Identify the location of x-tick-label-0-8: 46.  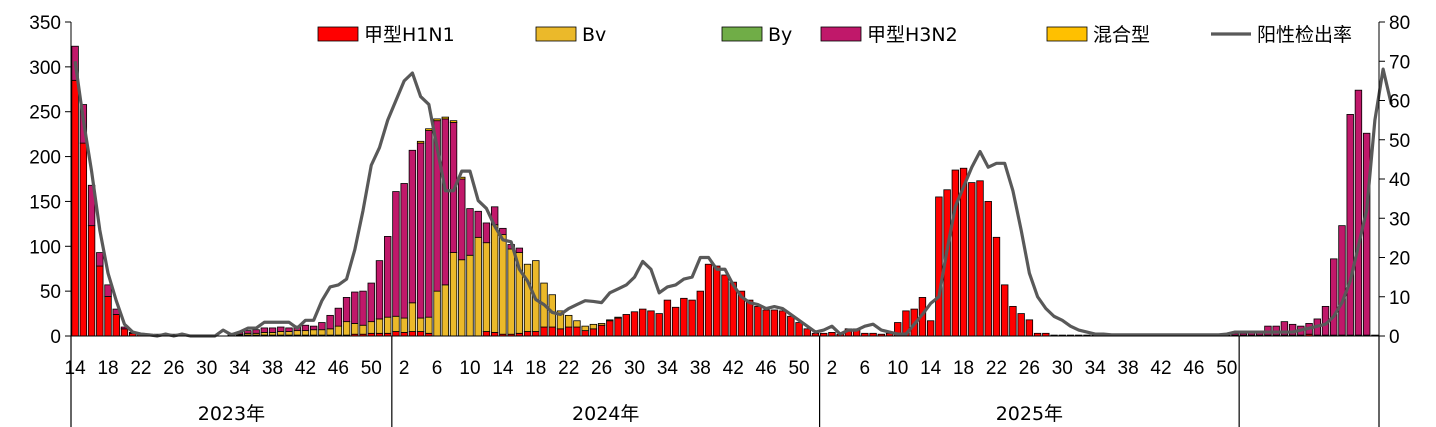
(338, 368).